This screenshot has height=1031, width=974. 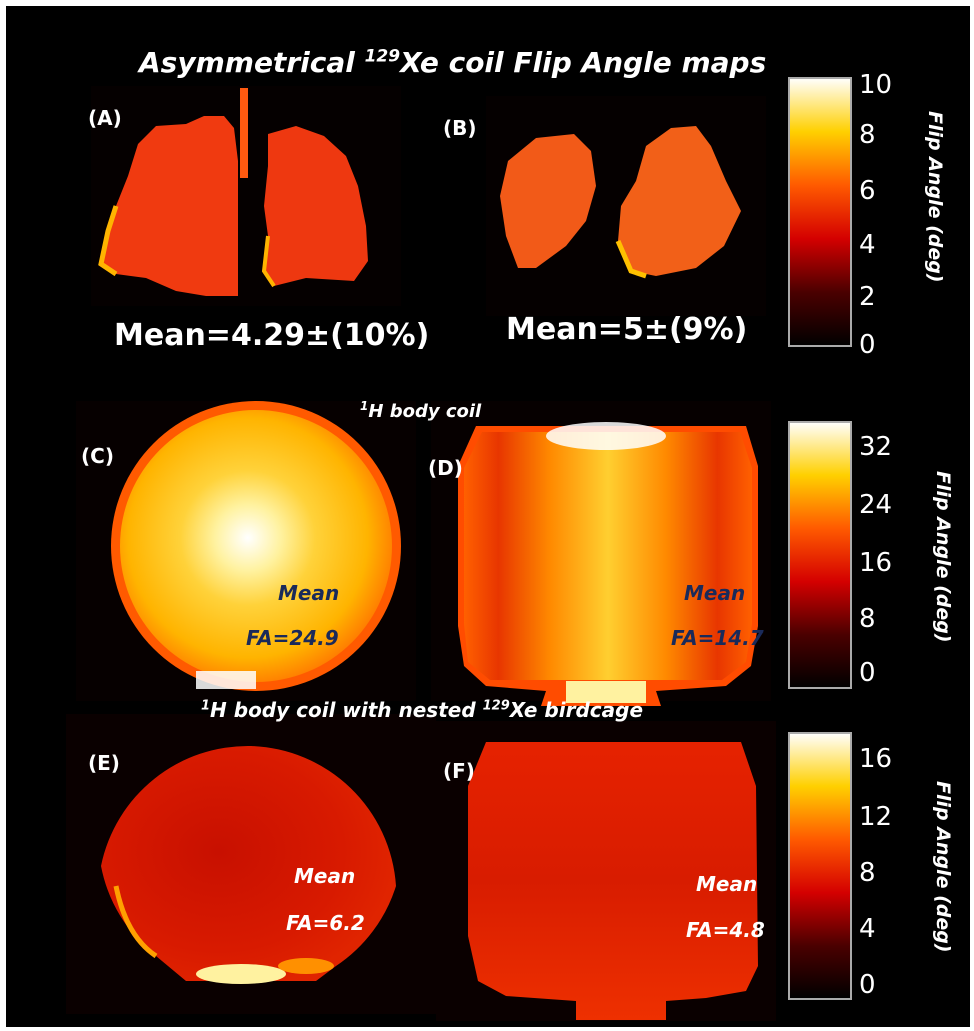 I want to click on colorbar-1-tick: 8, so click(x=867, y=135).